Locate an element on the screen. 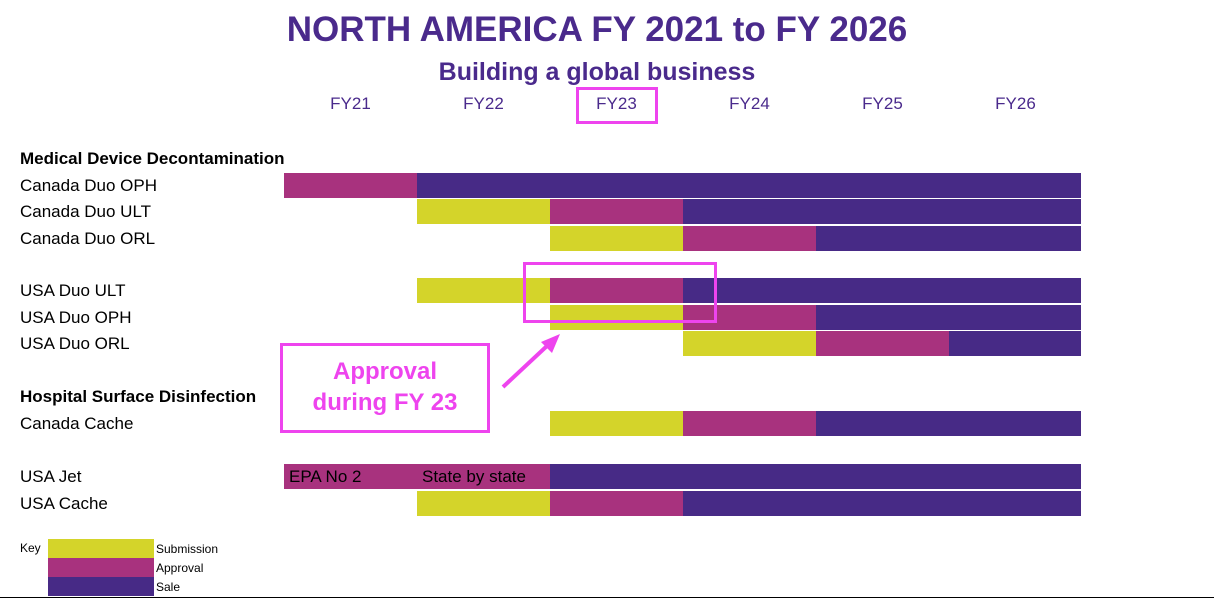 Image resolution: width=1214 pixels, height=599 pixels. bar-usa-cache-fy26-sale is located at coordinates (1015, 503).